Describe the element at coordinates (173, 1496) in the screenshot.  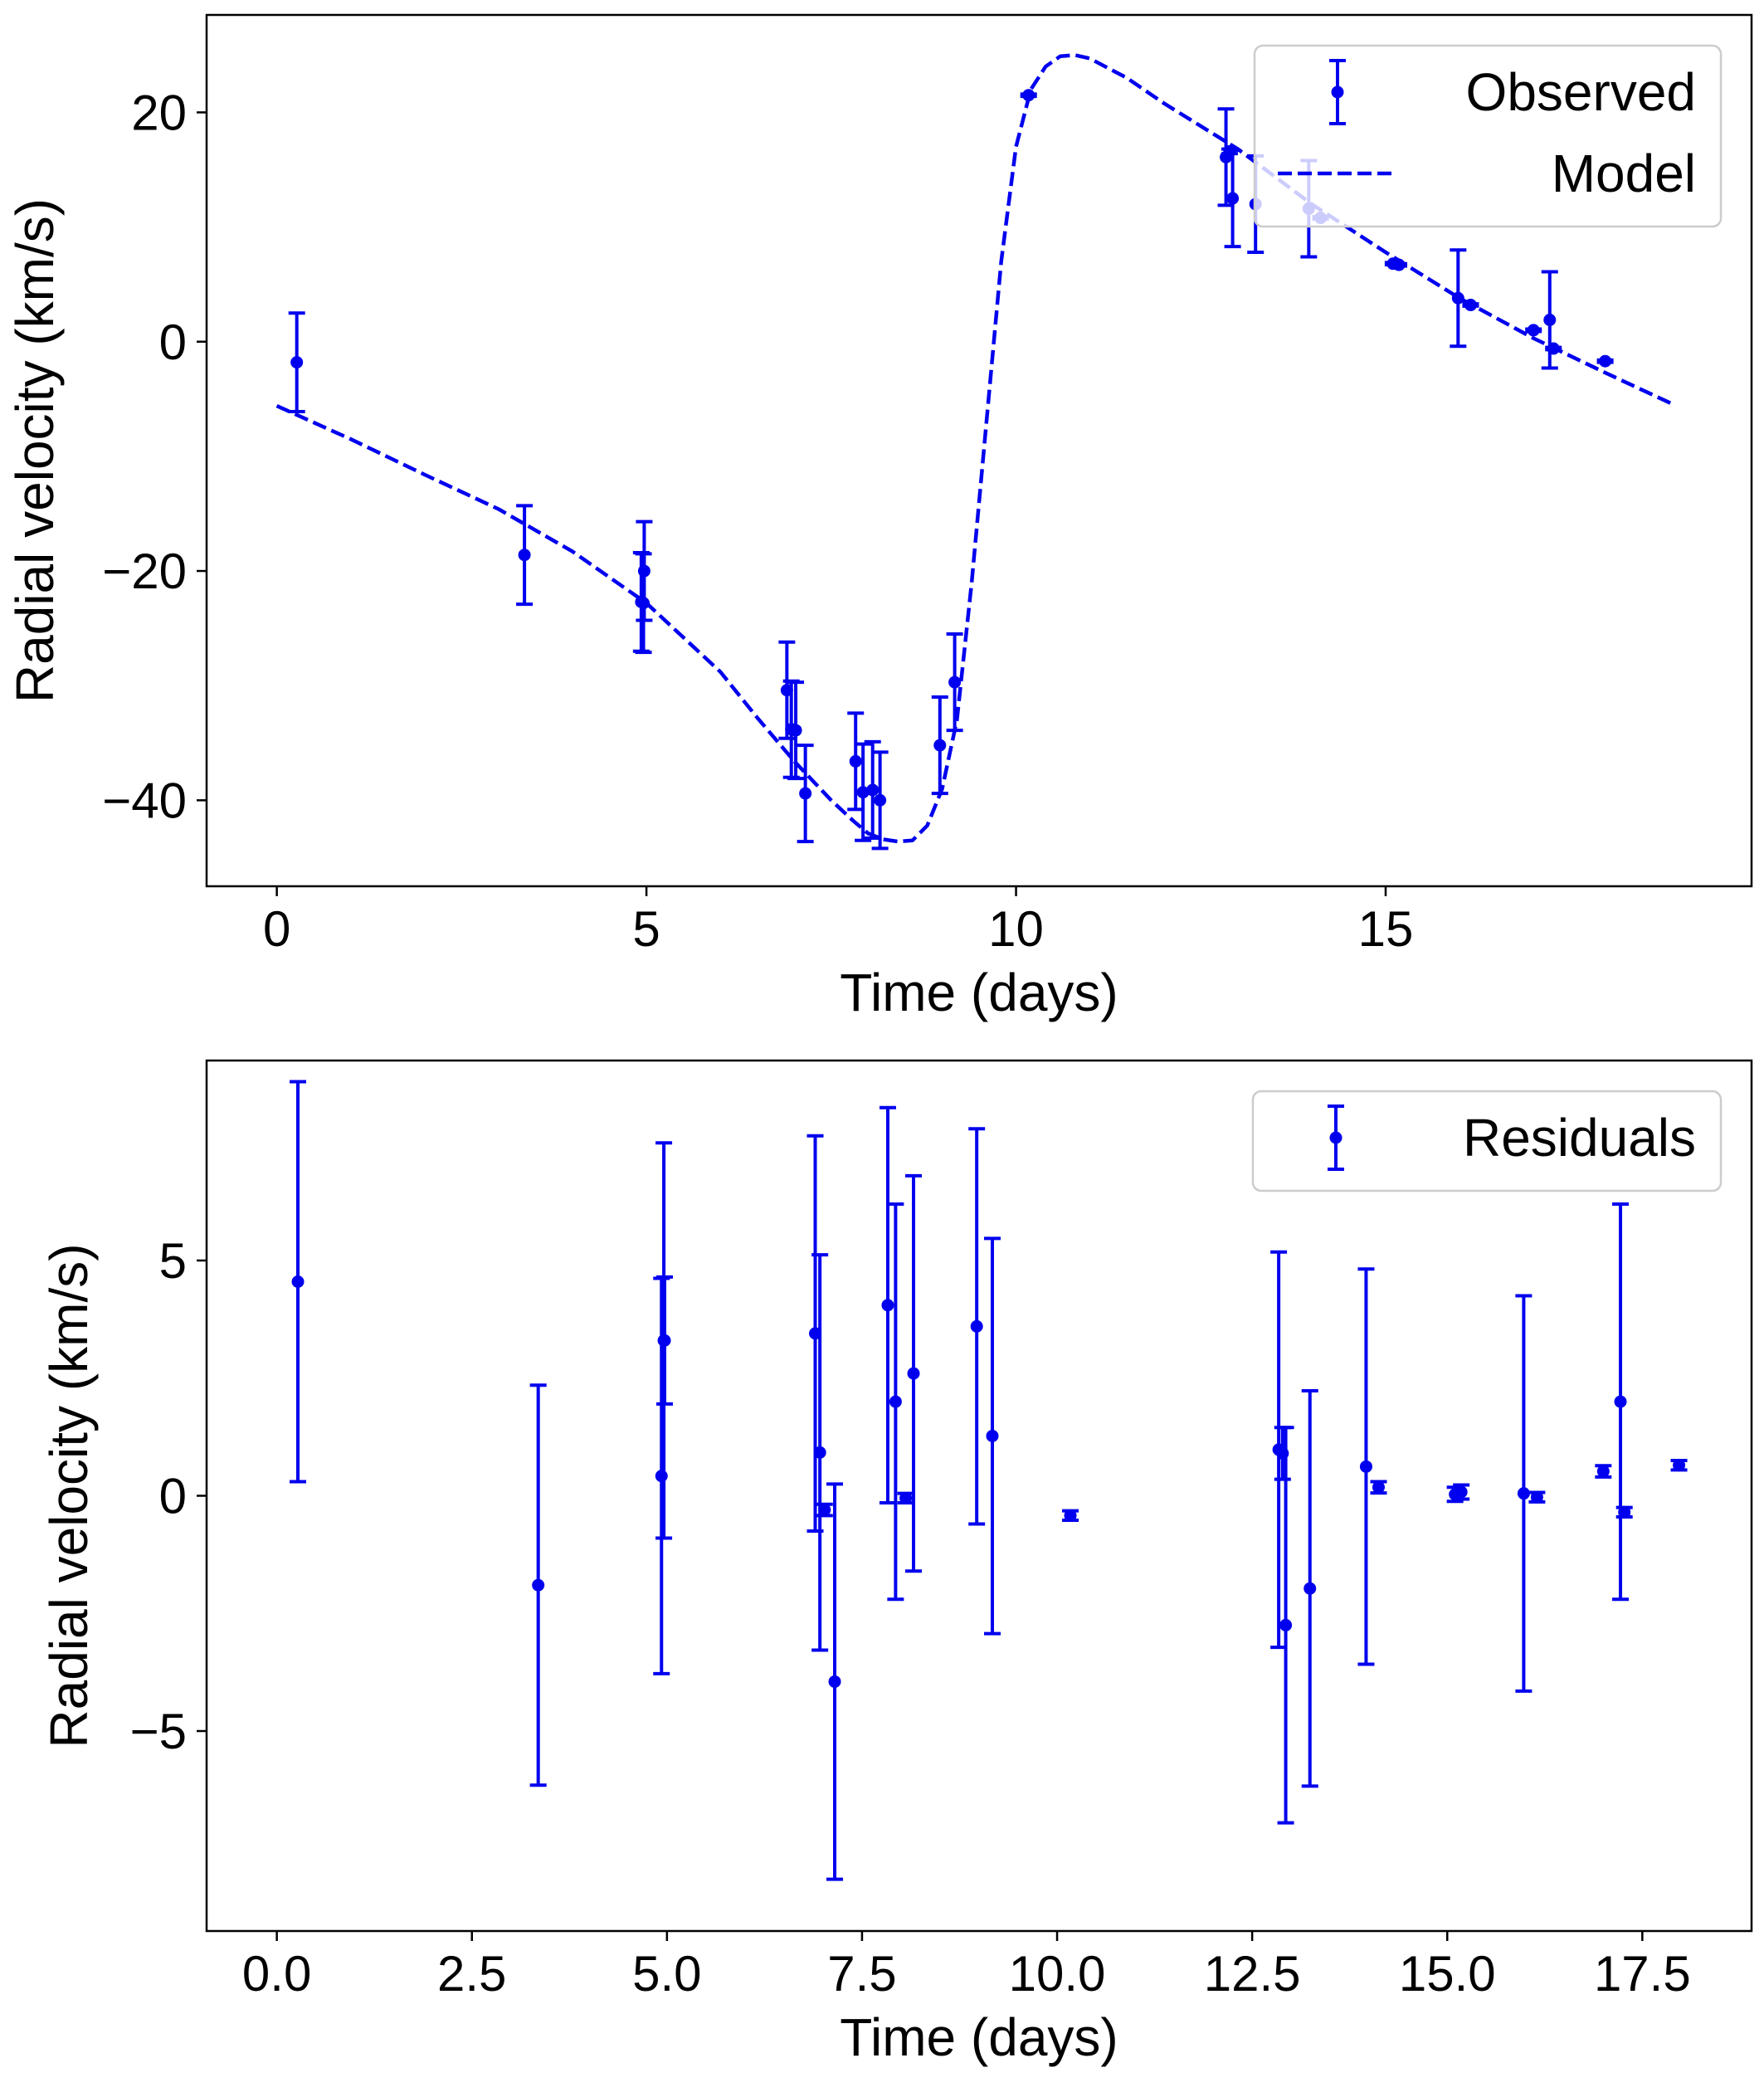
I see `y-tick-label: 0` at that location.